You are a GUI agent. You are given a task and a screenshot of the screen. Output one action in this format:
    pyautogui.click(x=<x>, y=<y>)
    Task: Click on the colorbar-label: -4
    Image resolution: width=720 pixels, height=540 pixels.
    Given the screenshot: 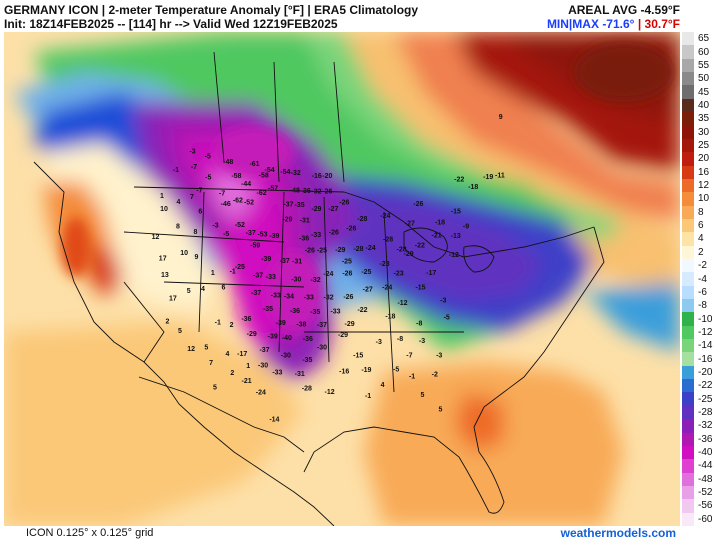 What is the action you would take?
    pyautogui.click(x=702, y=279)
    